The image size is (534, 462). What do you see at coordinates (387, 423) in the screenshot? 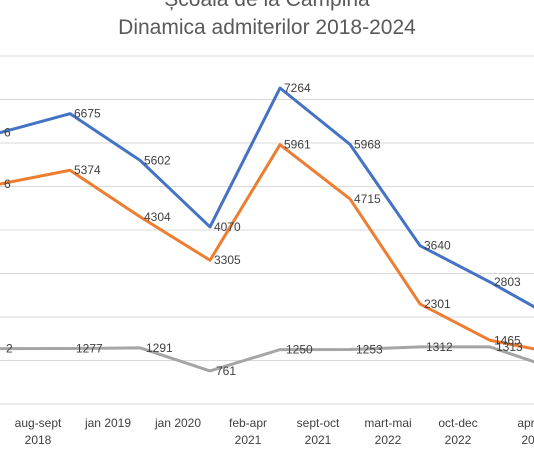
I see `x-tick-label: mart-mai` at bounding box center [387, 423].